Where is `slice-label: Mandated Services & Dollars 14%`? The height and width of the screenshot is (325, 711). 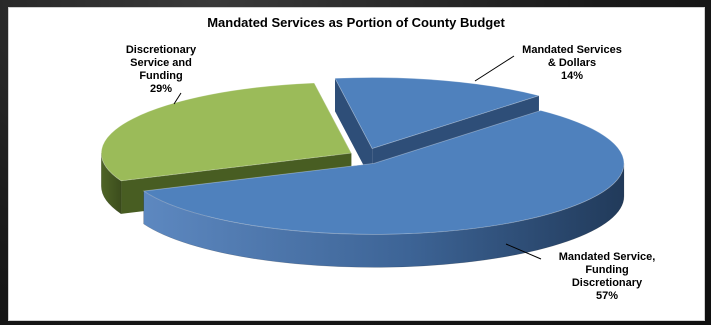 slice-label: Mandated Services & Dollars 14% is located at coordinates (548, 63).